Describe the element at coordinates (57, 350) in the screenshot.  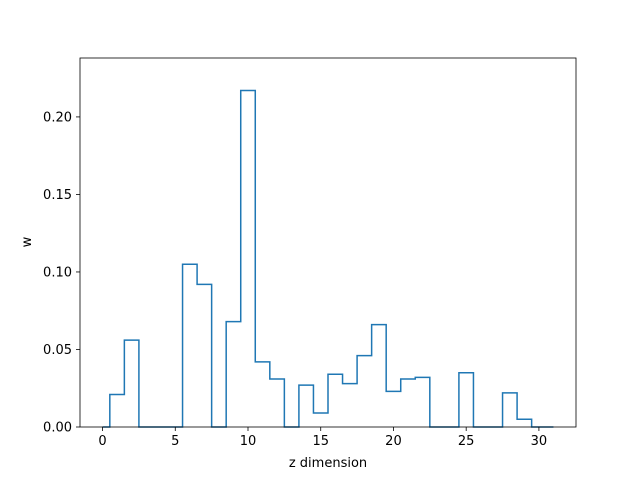
I see `y-tick-label: 0.05` at that location.